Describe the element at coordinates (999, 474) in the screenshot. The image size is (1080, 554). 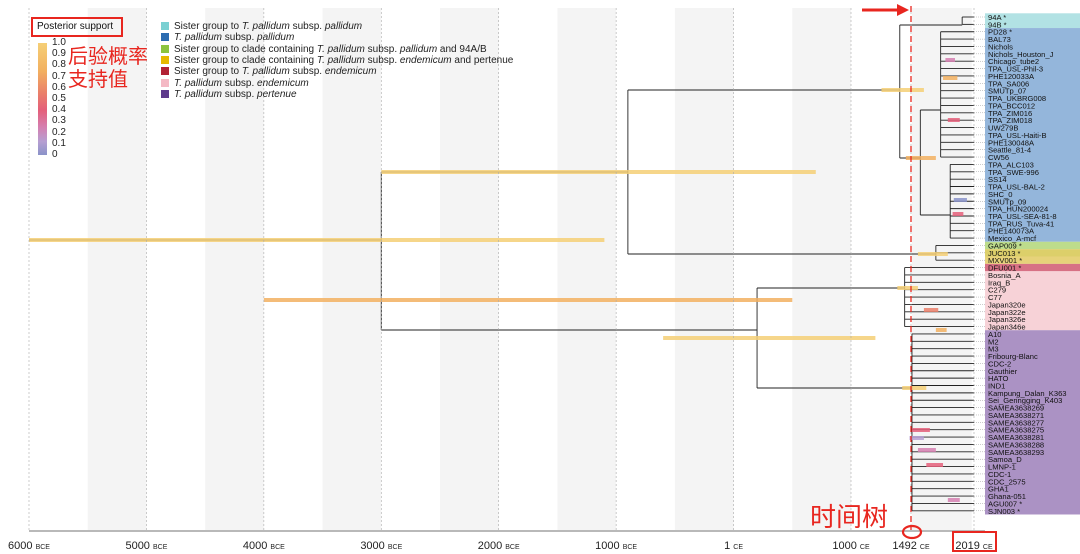
I see `taxon-label: CDC-1` at that location.